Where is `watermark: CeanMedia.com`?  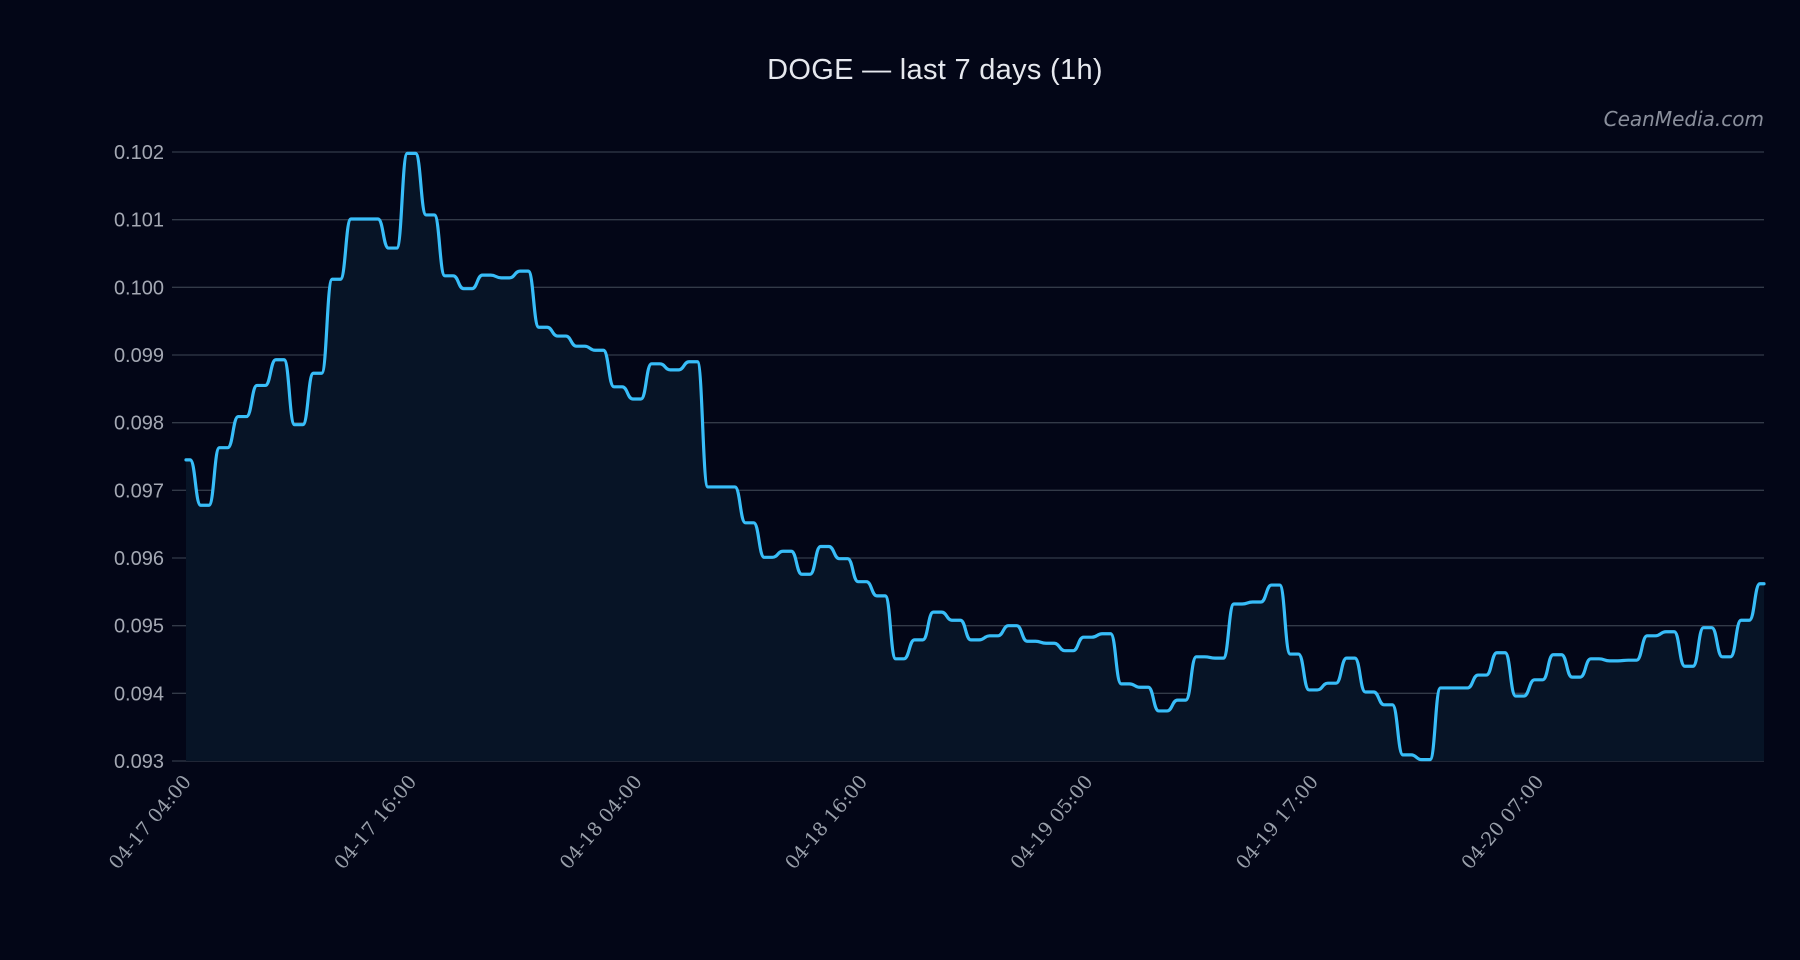 watermark: CeanMedia.com is located at coordinates (1683, 119).